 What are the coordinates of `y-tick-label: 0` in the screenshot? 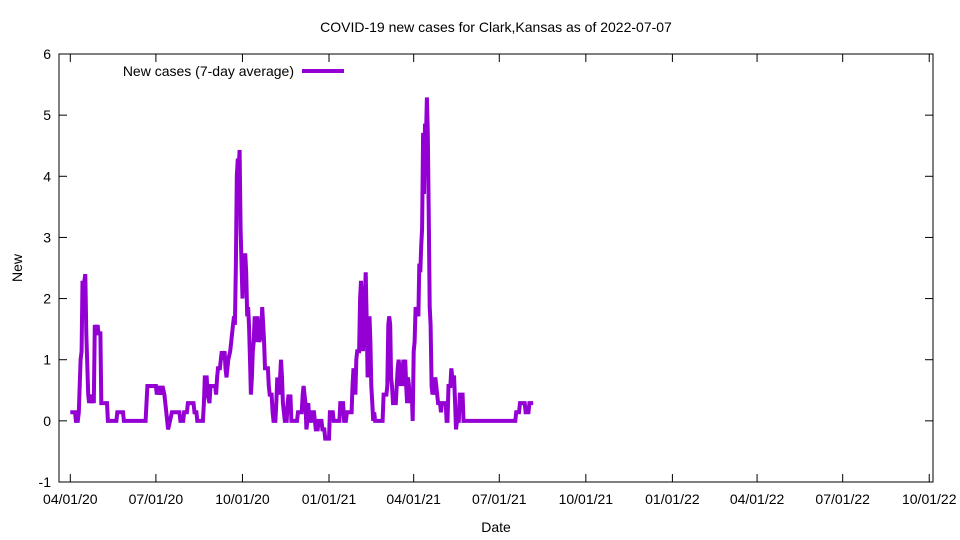 It's located at (47, 421).